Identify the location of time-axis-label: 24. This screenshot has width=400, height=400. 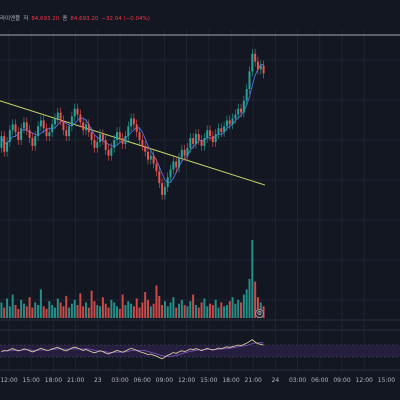
(276, 380).